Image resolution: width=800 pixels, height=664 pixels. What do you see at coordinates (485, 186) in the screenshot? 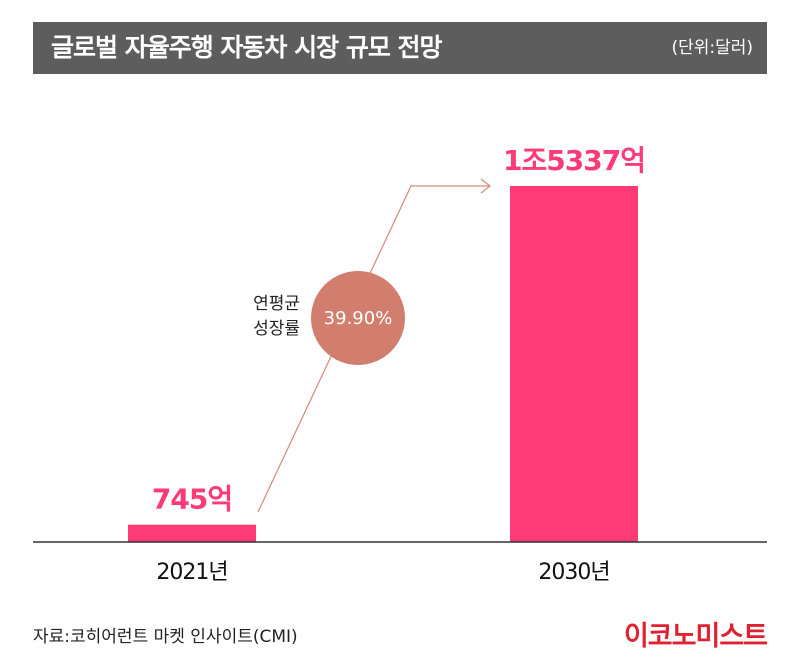
I see `growth-arrow-head` at bounding box center [485, 186].